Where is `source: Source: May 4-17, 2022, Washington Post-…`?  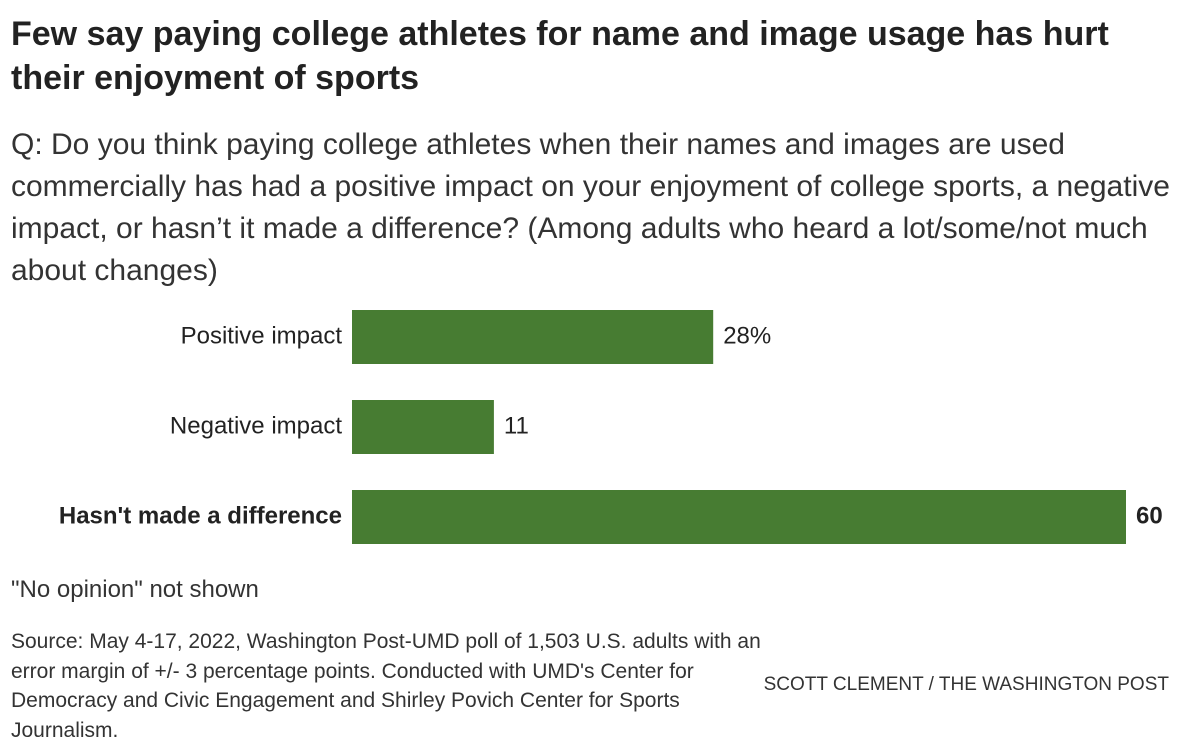
source: Source: May 4-17, 2022, Washington Post-… is located at coordinates (386, 686).